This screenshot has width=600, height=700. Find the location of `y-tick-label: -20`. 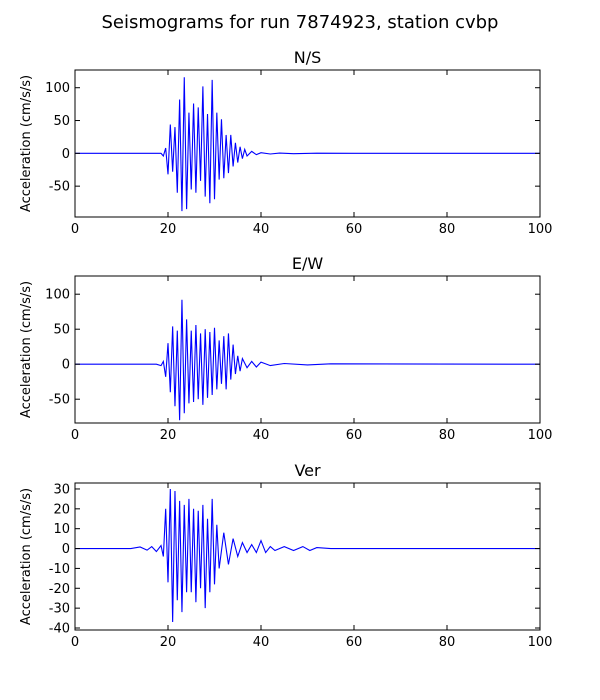

y-tick-label: -20 is located at coordinates (59, 589).